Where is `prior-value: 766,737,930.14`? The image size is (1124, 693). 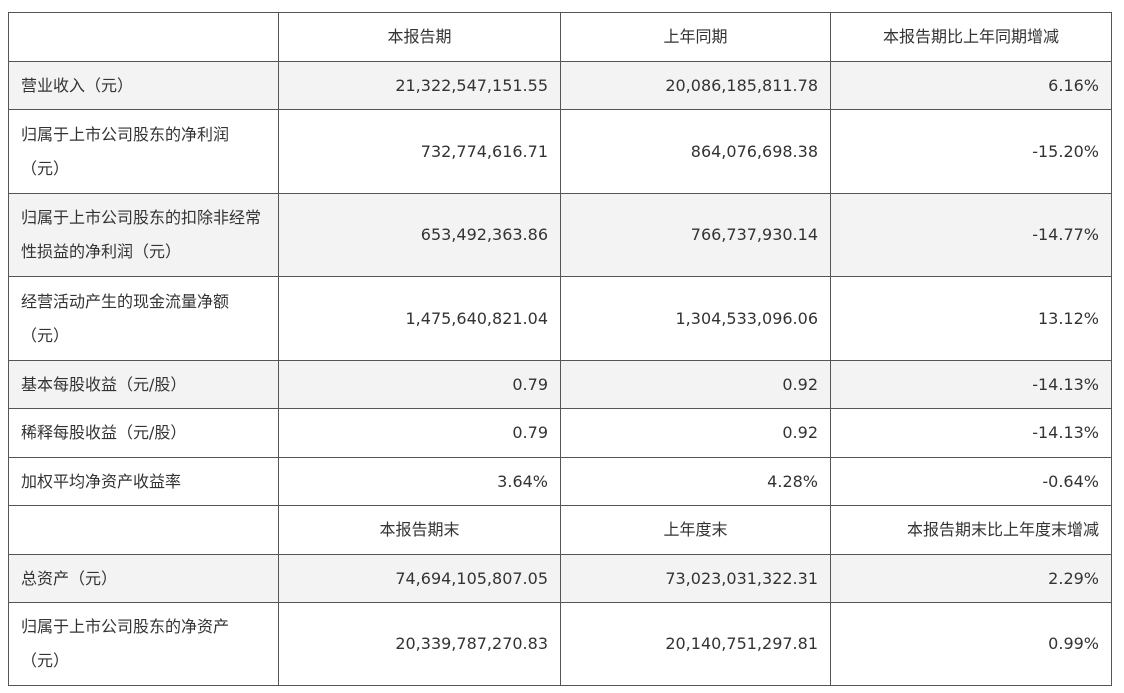
prior-value: 766,737,930.14 is located at coordinates (695, 235).